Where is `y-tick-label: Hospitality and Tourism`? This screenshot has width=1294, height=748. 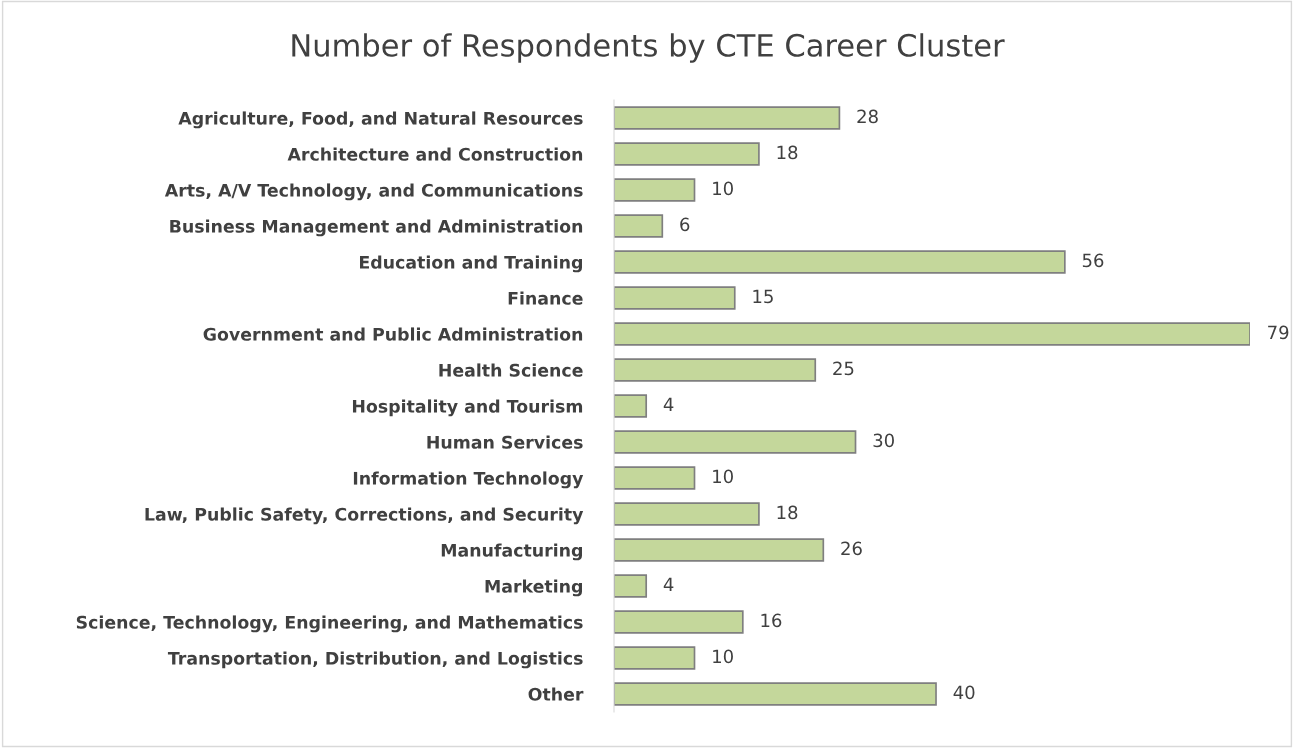 y-tick-label: Hospitality and Tourism is located at coordinates (467, 408).